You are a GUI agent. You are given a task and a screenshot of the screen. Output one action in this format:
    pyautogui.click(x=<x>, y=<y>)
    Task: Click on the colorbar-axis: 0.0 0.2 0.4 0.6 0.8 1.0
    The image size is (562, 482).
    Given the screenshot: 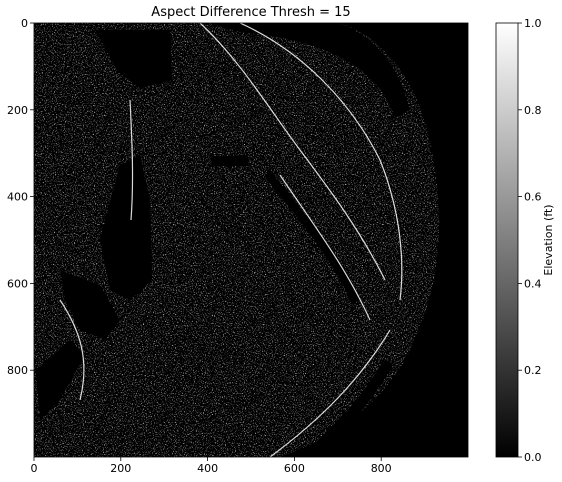 What is the action you would take?
    pyautogui.click(x=530, y=240)
    